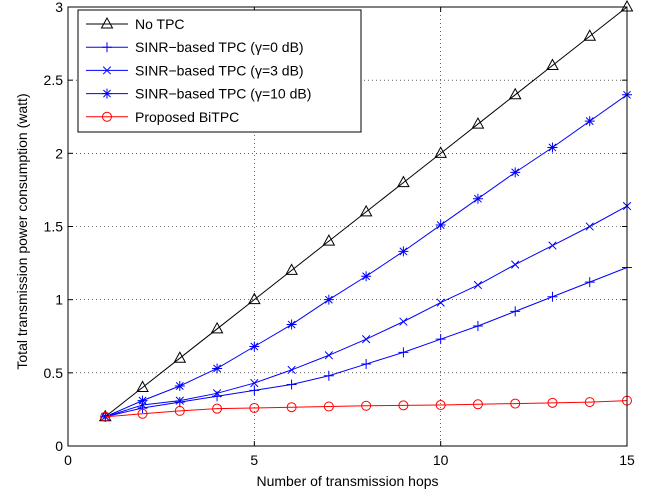 The height and width of the screenshot is (497, 654). What do you see at coordinates (68, 460) in the screenshot?
I see `x-tick-label: 0` at bounding box center [68, 460].